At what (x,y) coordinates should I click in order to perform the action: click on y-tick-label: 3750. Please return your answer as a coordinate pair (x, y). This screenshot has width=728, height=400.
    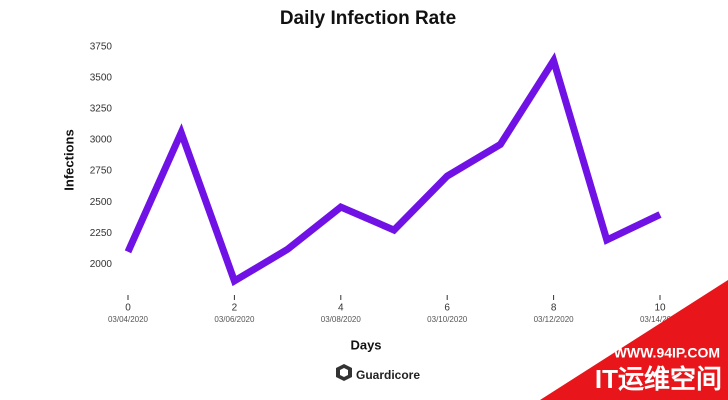
    Looking at the image, I should click on (101, 47).